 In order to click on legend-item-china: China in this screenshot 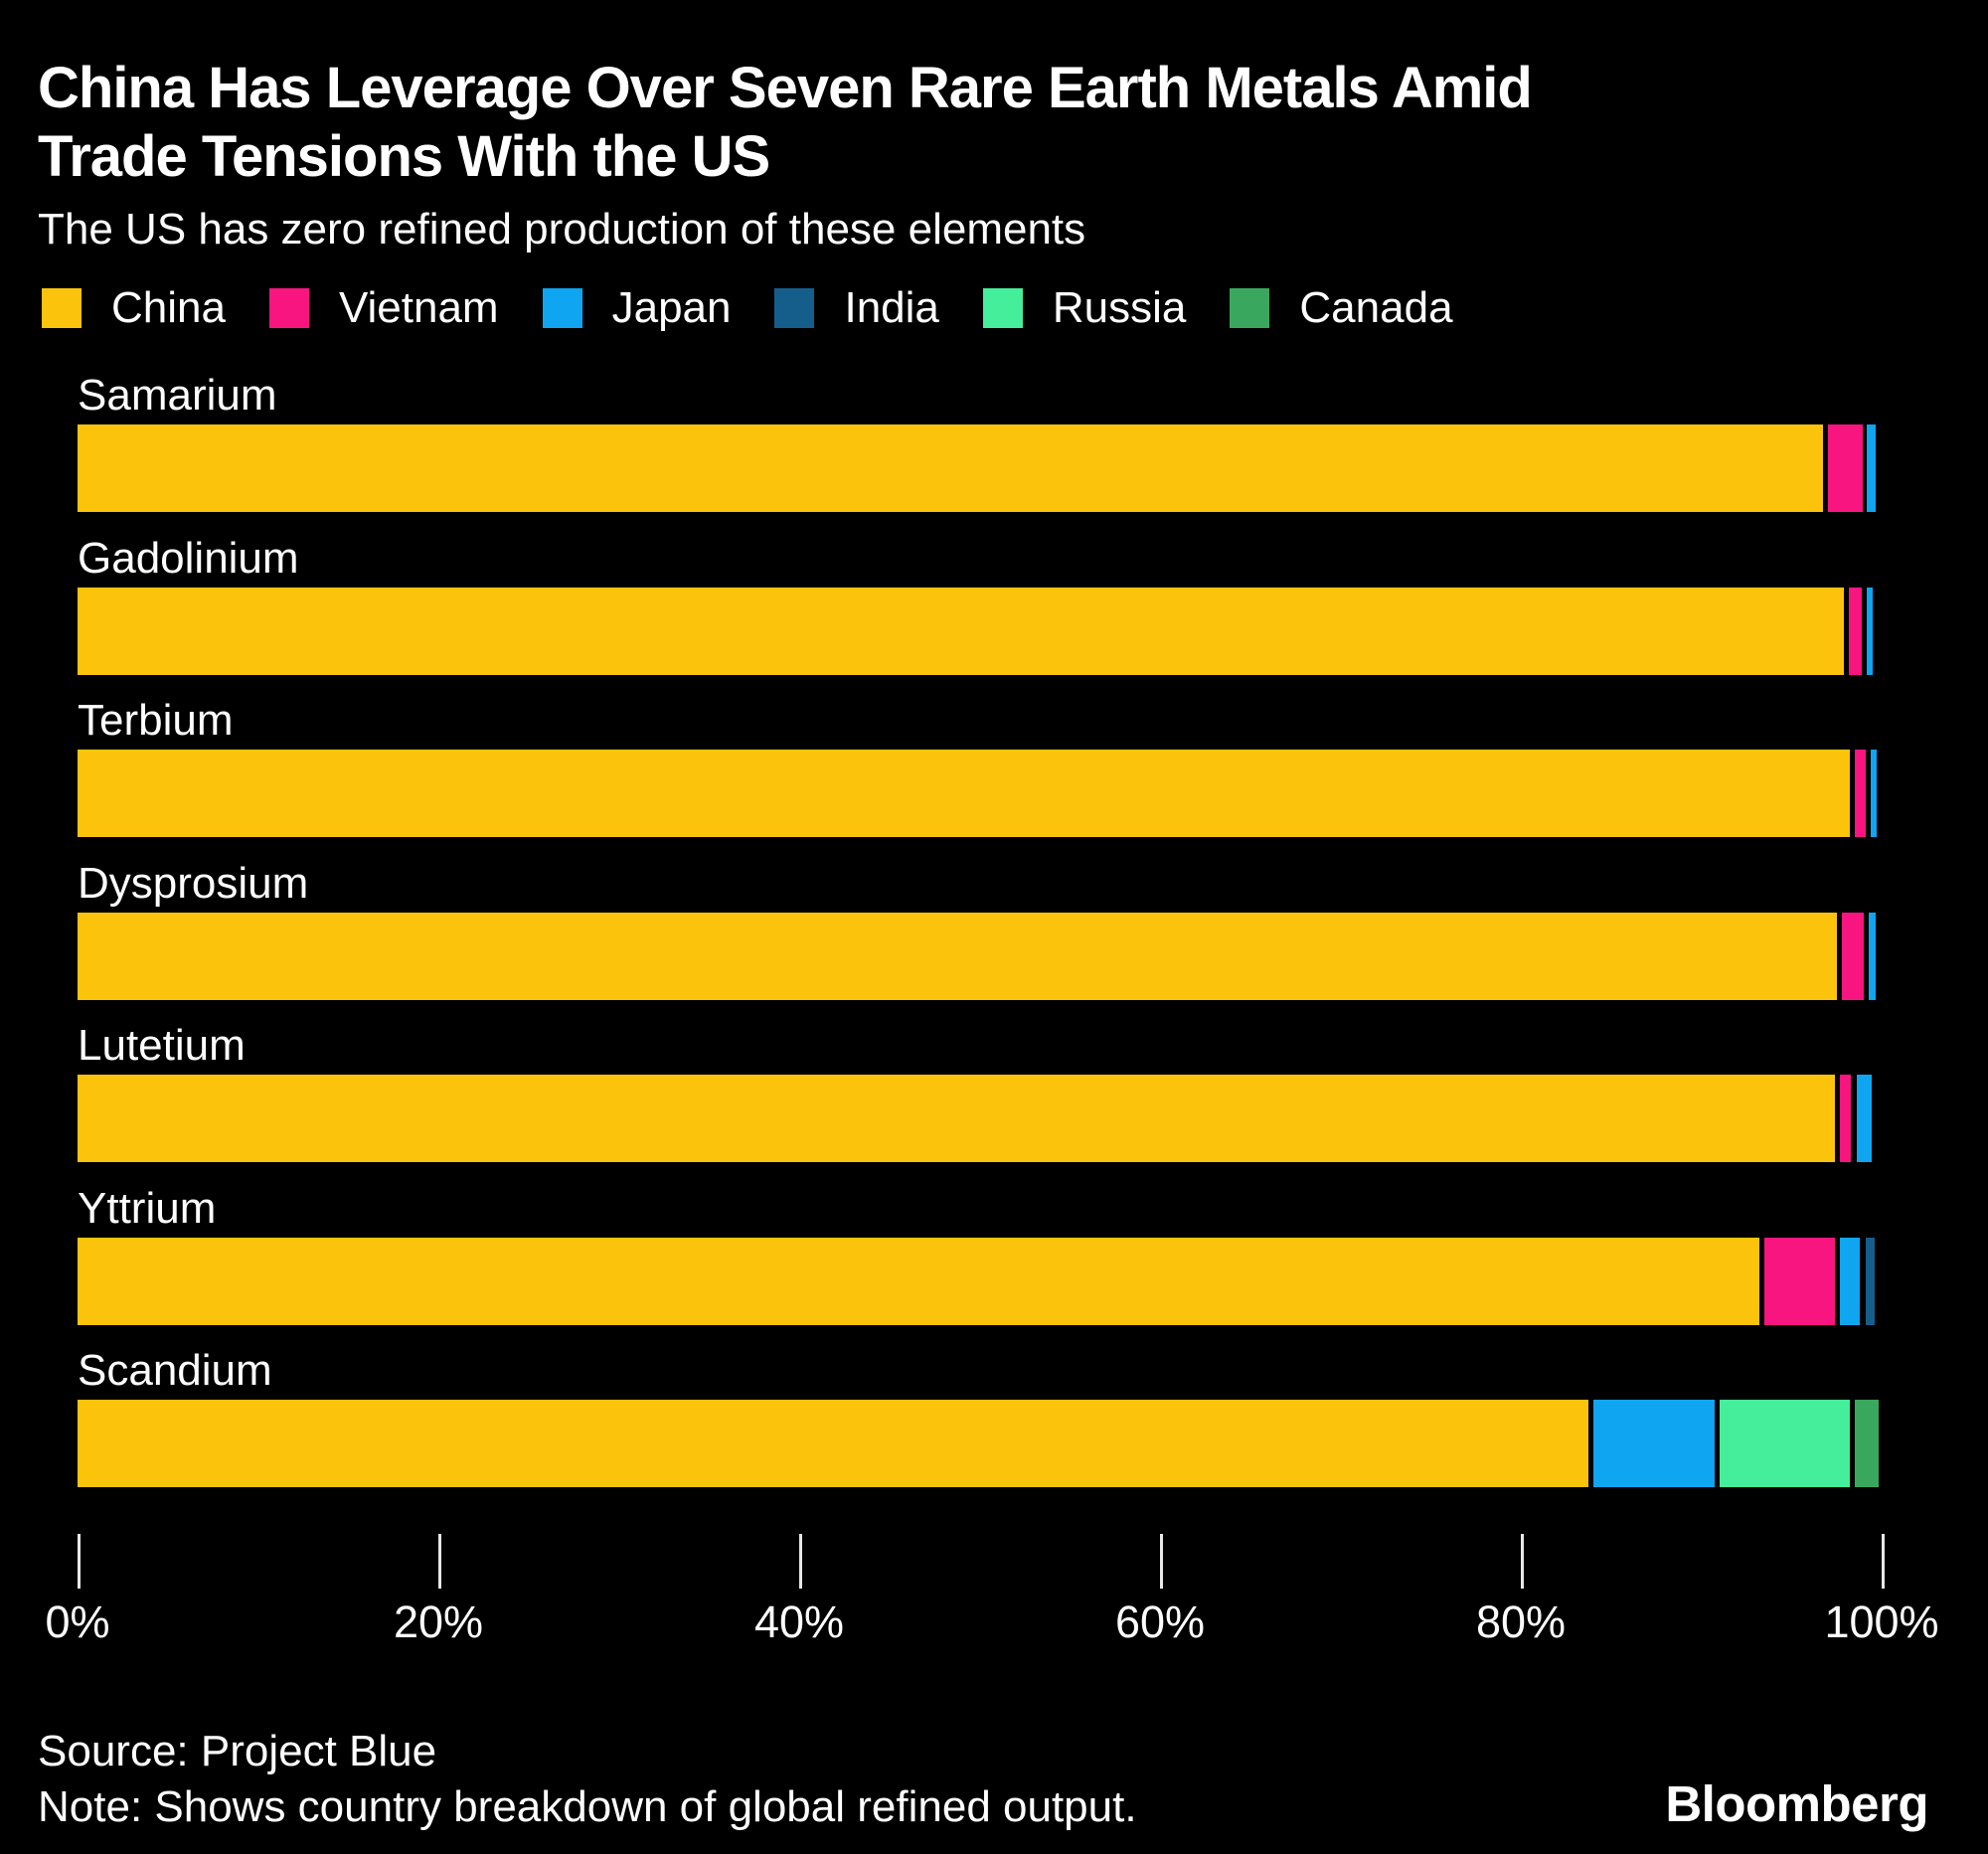, I will do `click(134, 308)`.